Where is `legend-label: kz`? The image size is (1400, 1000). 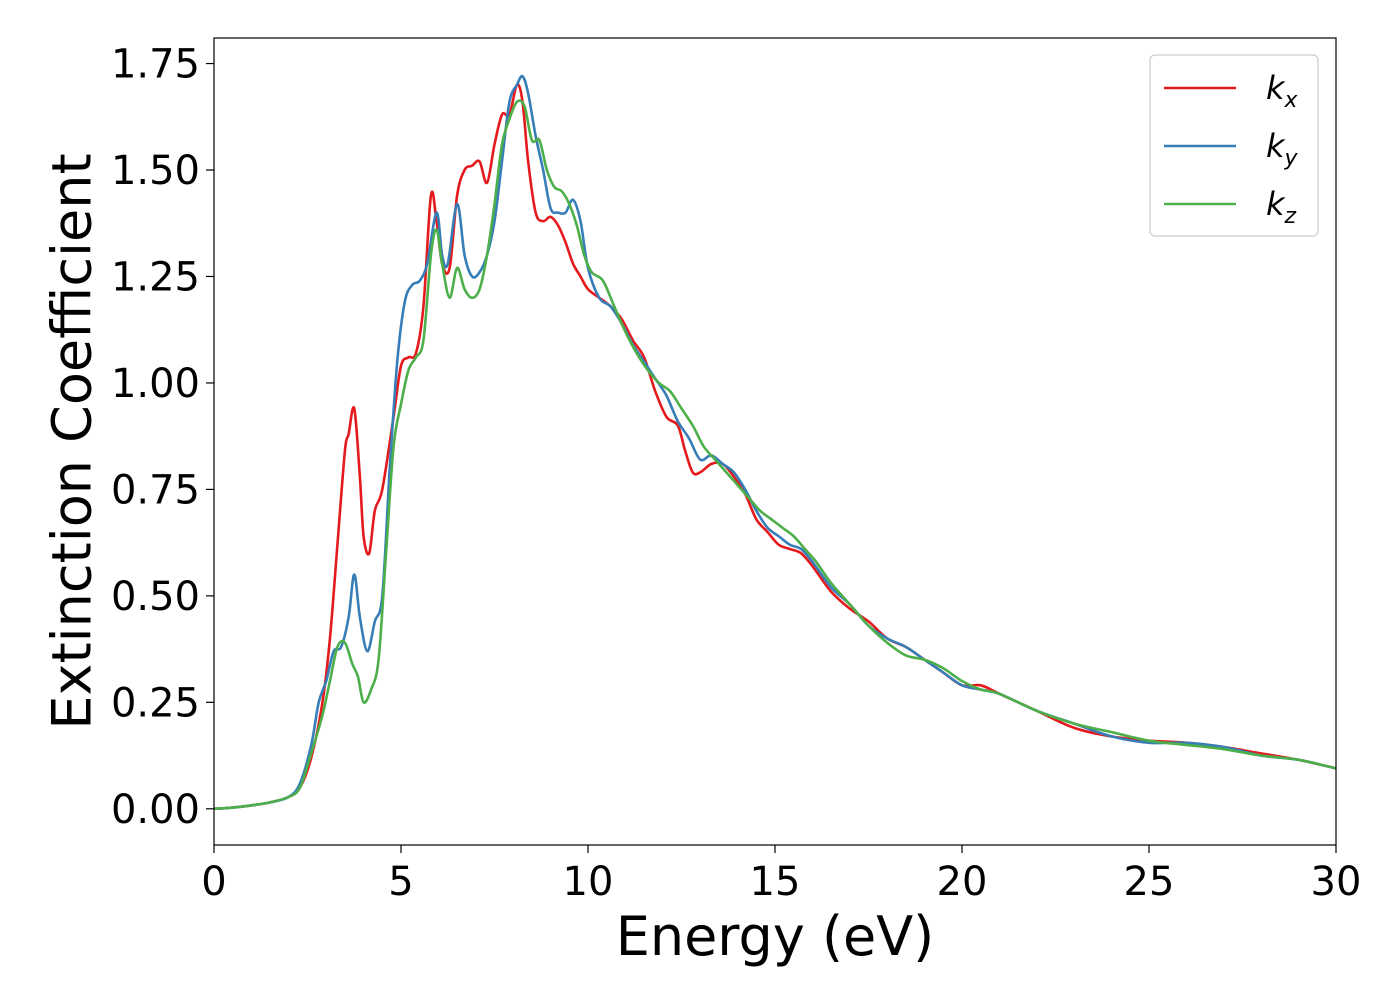
legend-label: kz is located at coordinates (1281, 207).